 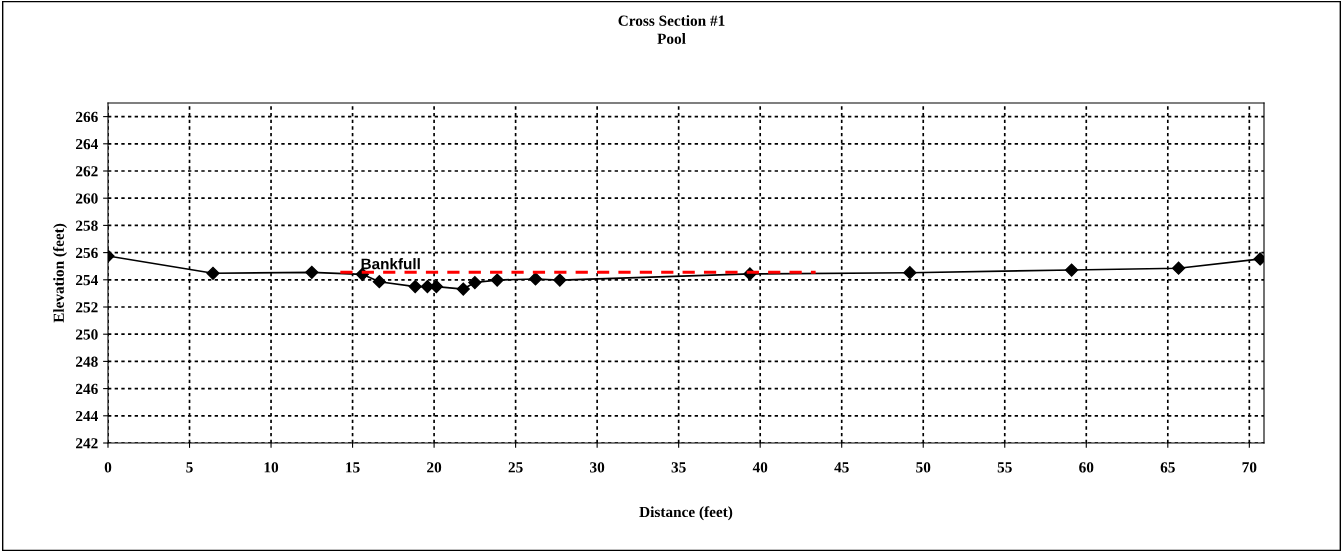 I want to click on y-tick-label: 264, so click(x=87, y=144).